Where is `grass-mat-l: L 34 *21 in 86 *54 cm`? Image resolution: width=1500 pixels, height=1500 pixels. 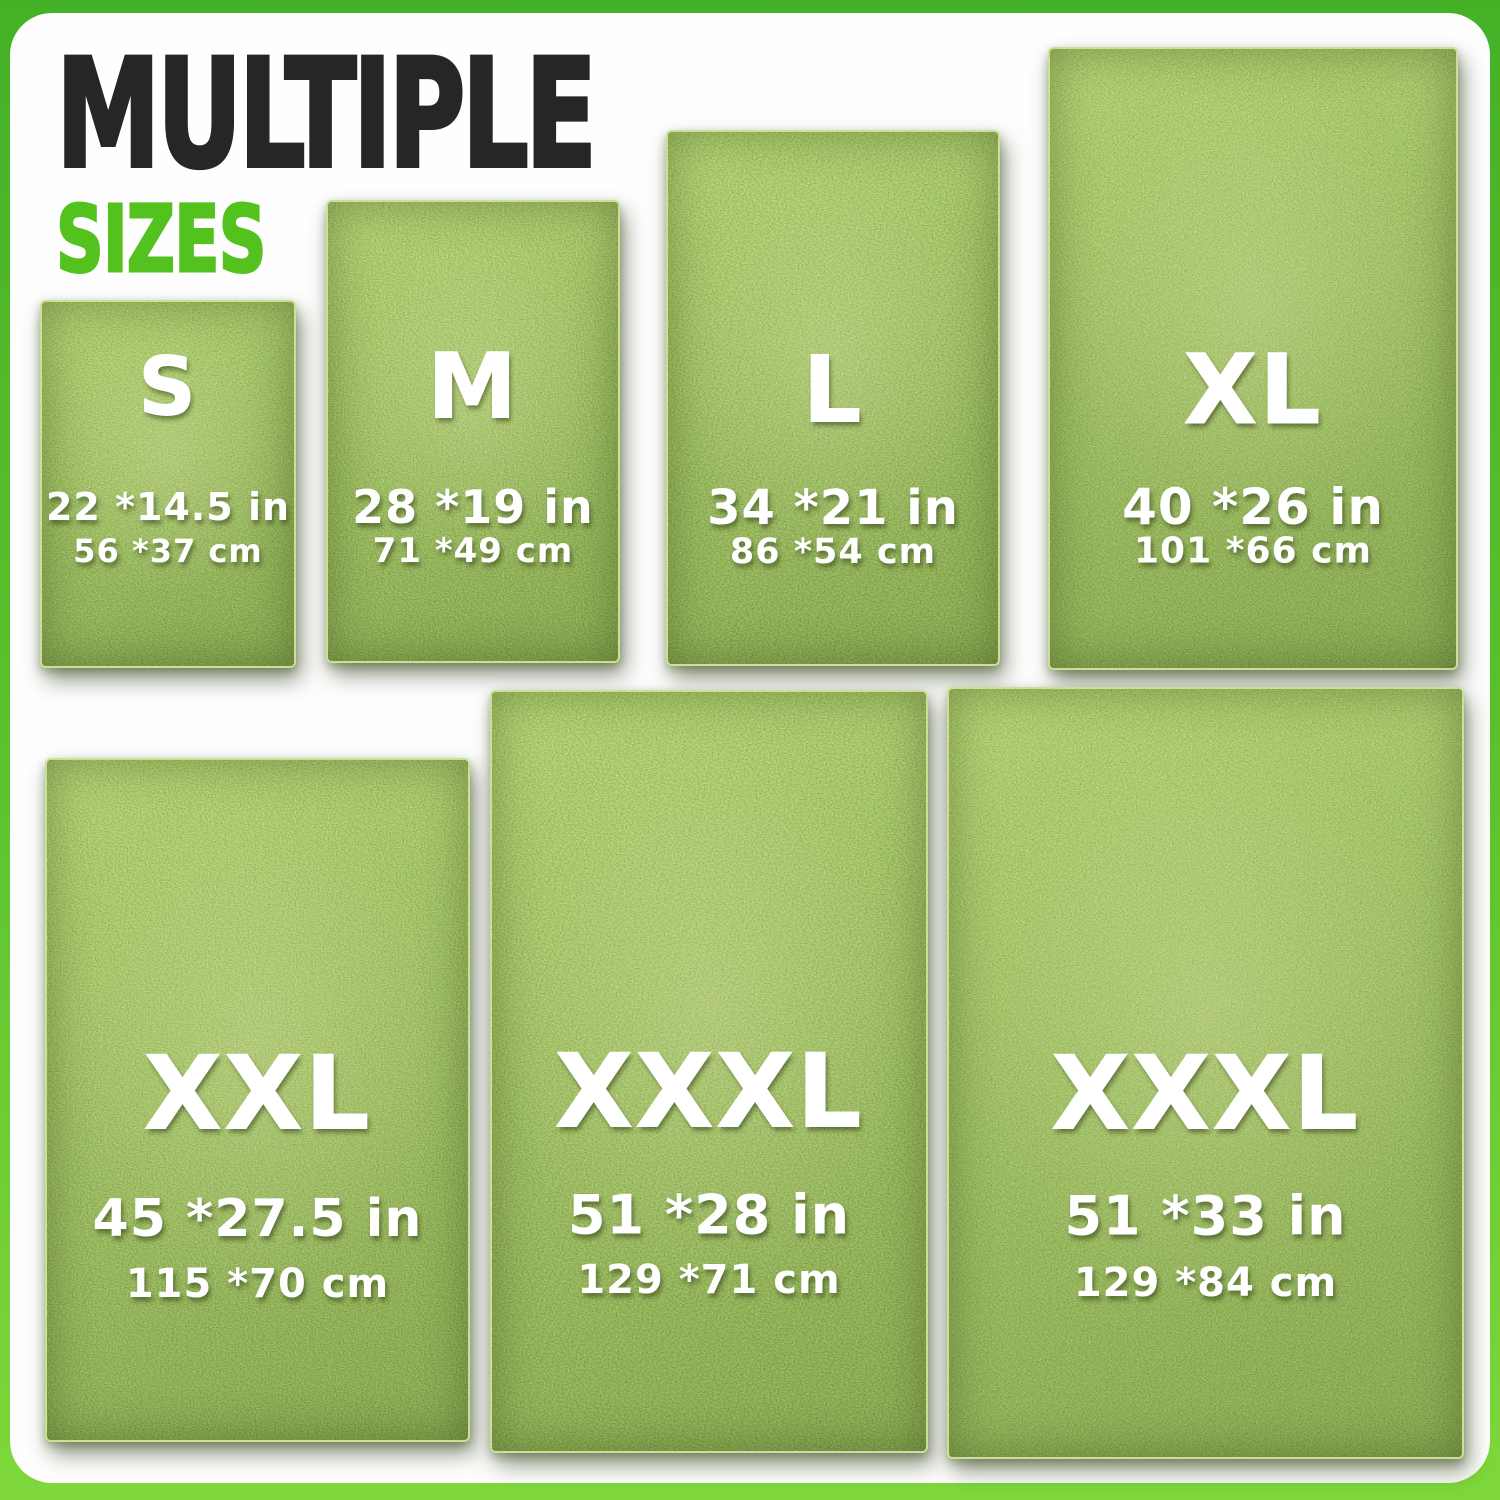
grass-mat-l: L 34 *21 in 86 *54 cm is located at coordinates (833, 398).